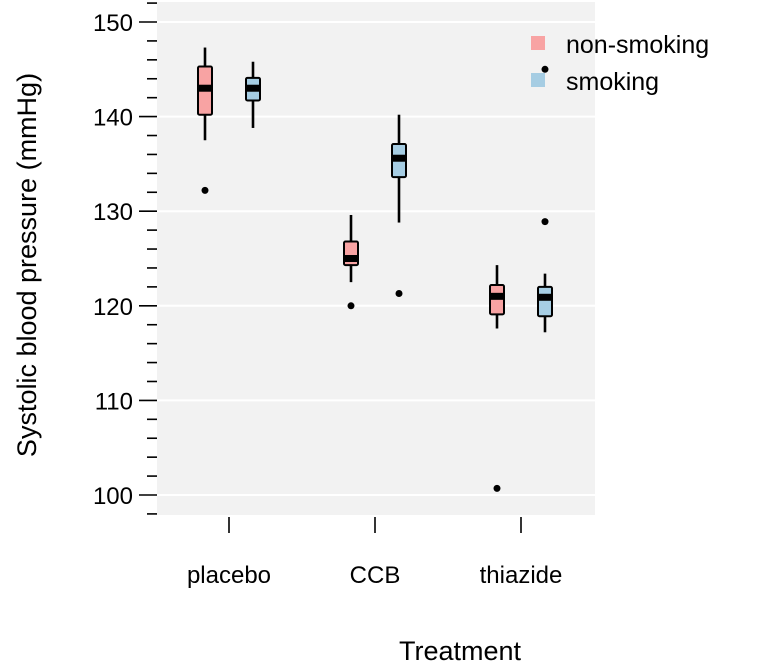  Describe the element at coordinates (612, 82) in the screenshot. I see `legend-label-smoking: smoking` at that location.